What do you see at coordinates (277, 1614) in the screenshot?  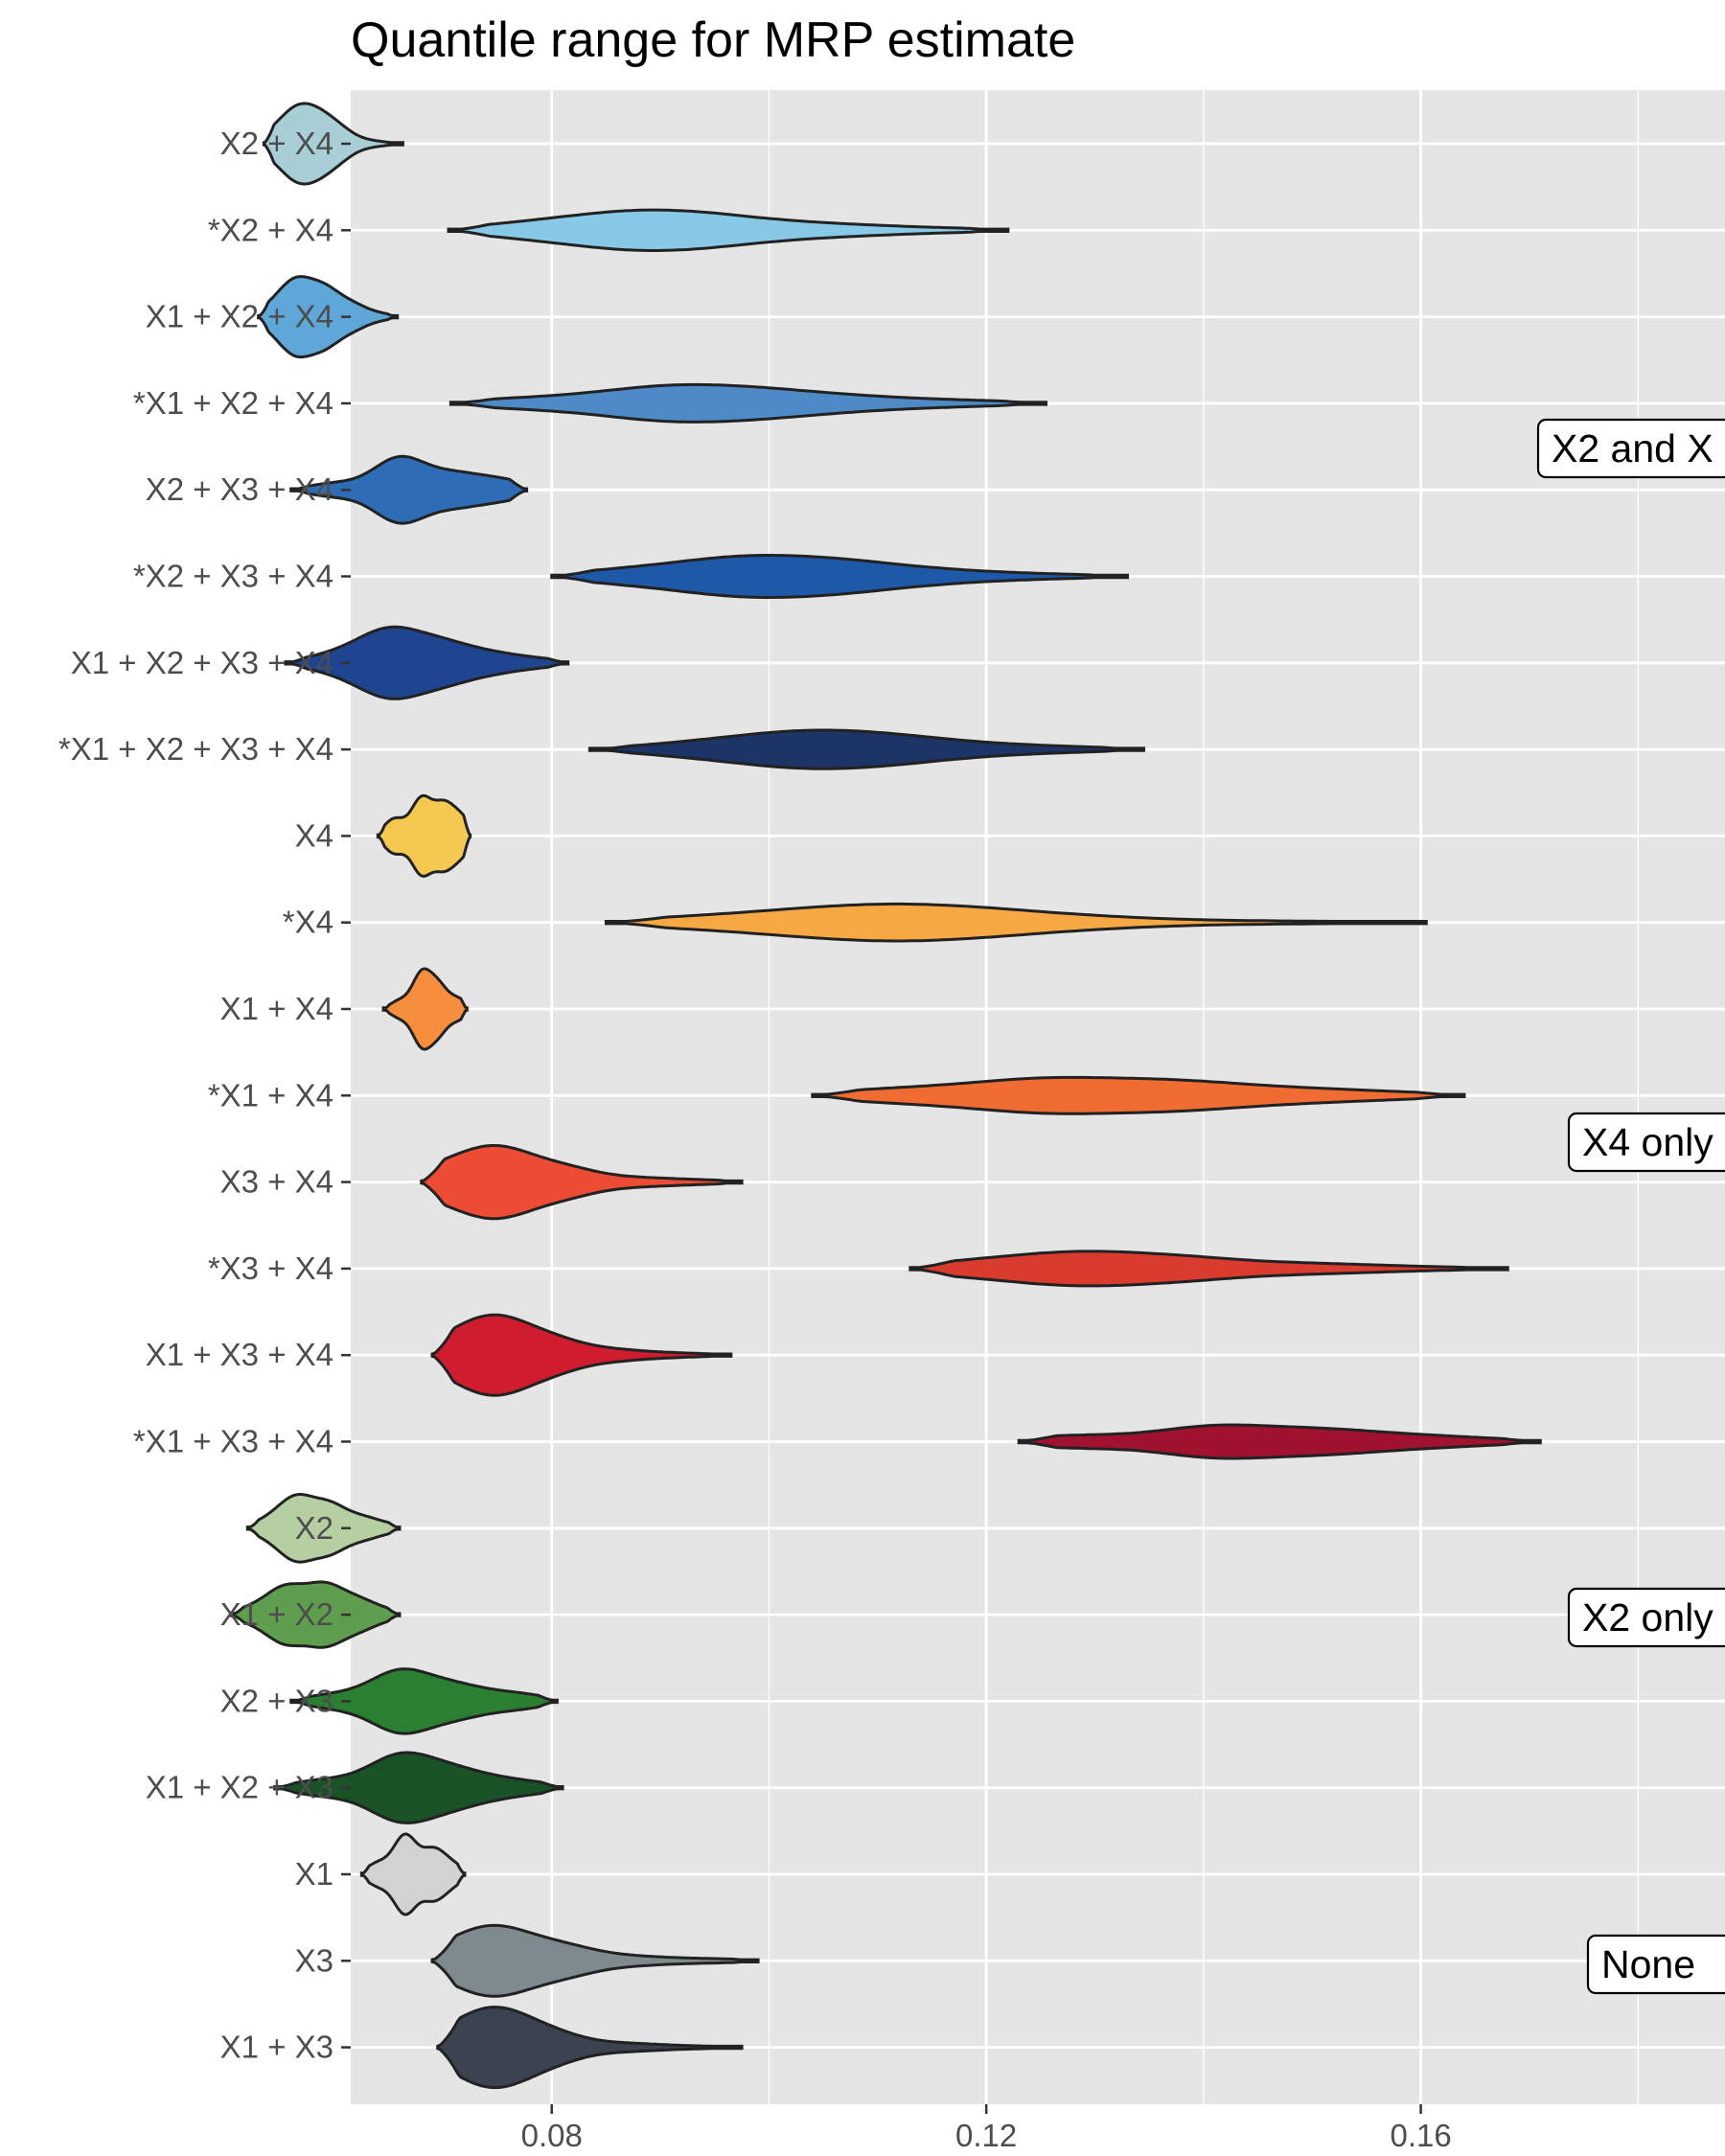 I see `y-tick-label: X1 + X2` at bounding box center [277, 1614].